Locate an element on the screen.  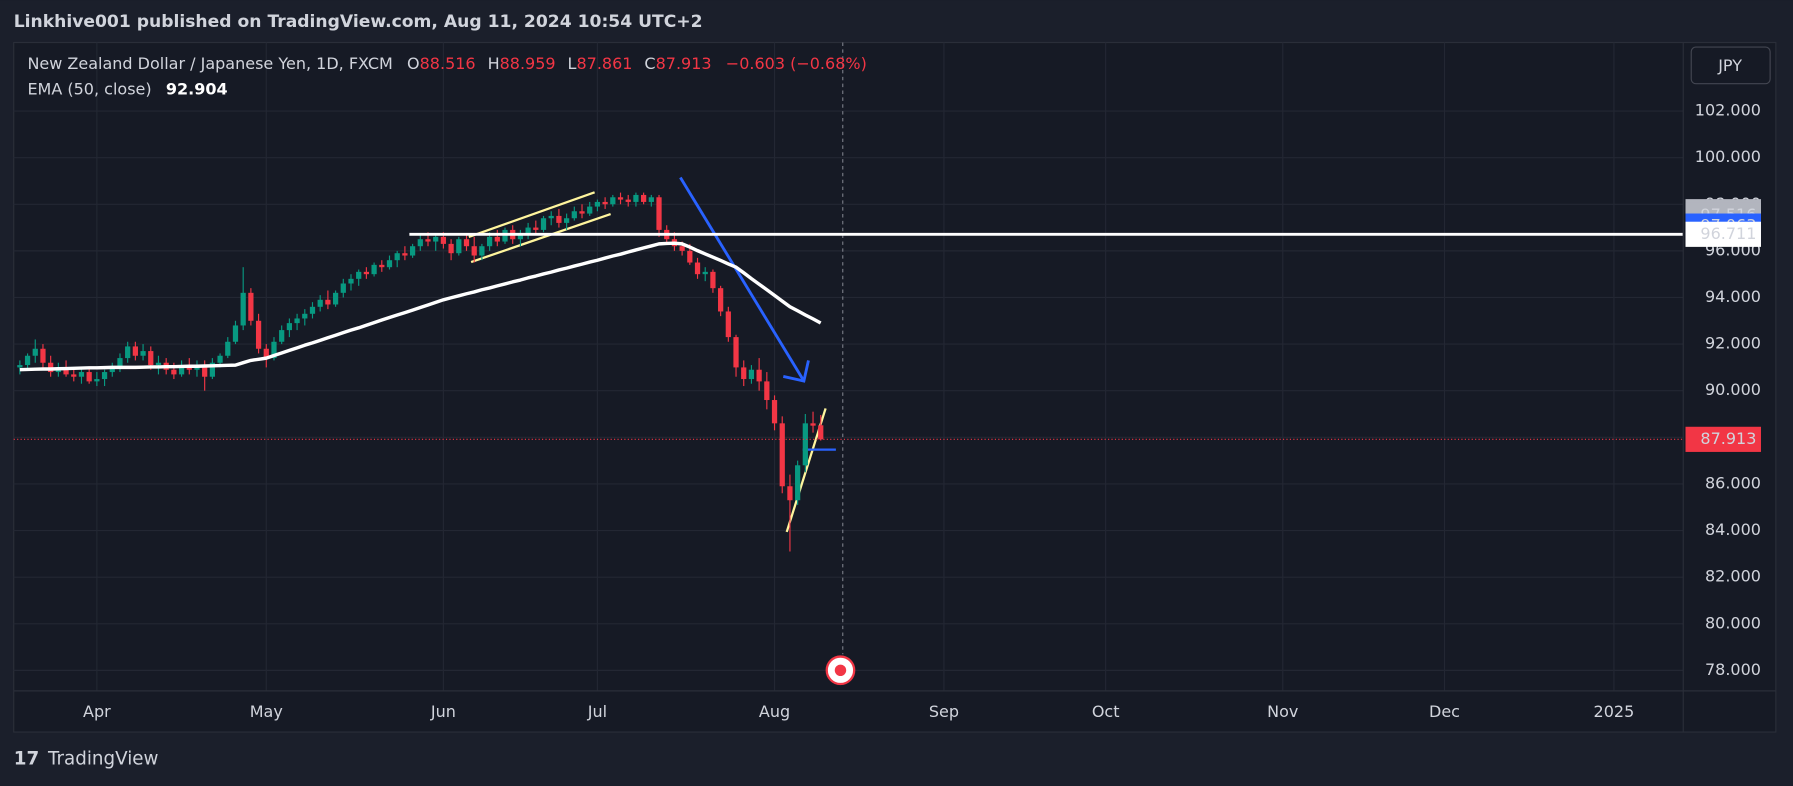
x-tick-label: May is located at coordinates (266, 711).